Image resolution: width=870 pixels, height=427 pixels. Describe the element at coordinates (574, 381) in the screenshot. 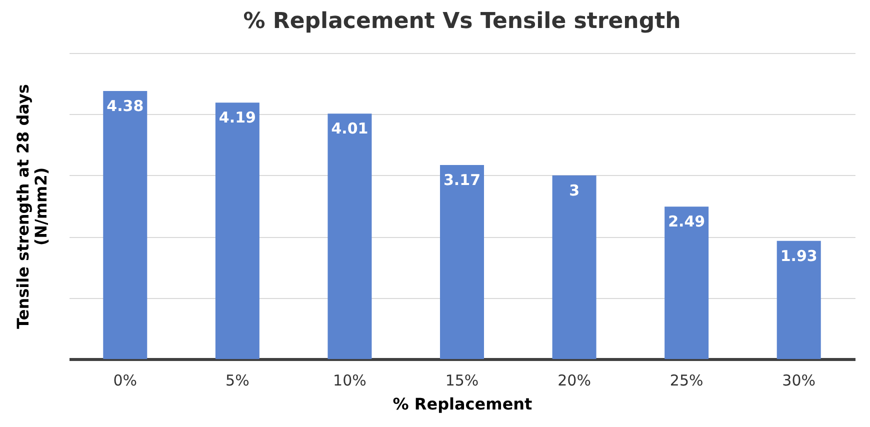

I see `x-tick-label: 20%` at that location.